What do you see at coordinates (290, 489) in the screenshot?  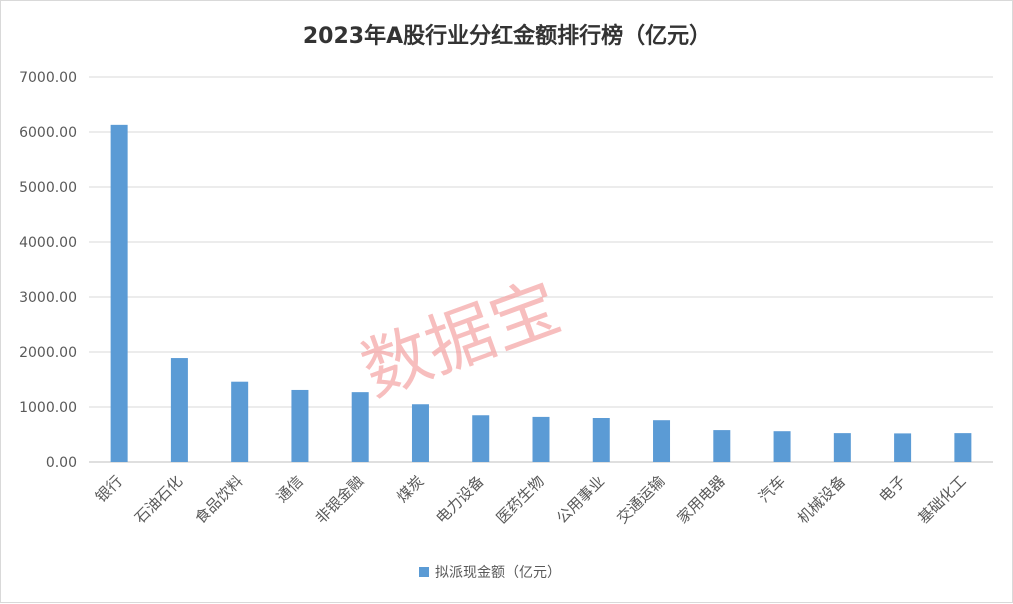 I see `x-tick-label: 通信` at bounding box center [290, 489].